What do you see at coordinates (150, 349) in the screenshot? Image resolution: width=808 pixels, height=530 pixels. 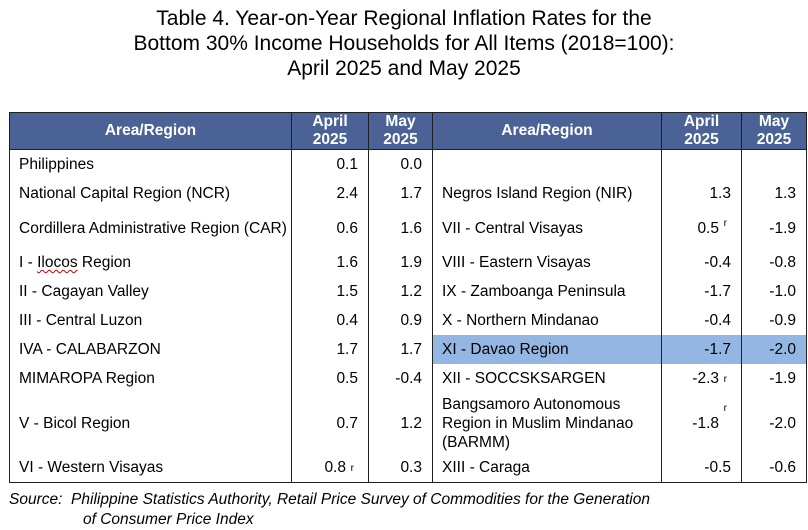 I see `region-name: IVA - CALABARZON` at bounding box center [150, 349].